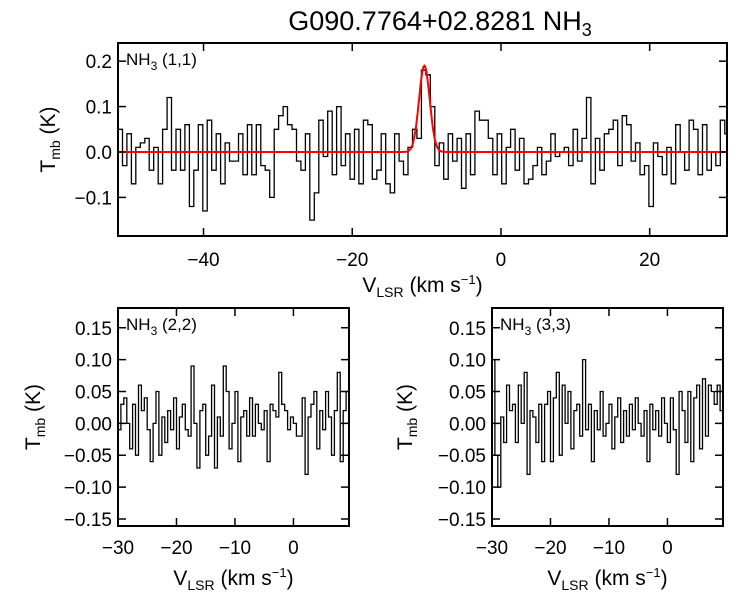 The height and width of the screenshot is (600, 750). I want to click on y-tick-label: 0.1, so click(99, 108).